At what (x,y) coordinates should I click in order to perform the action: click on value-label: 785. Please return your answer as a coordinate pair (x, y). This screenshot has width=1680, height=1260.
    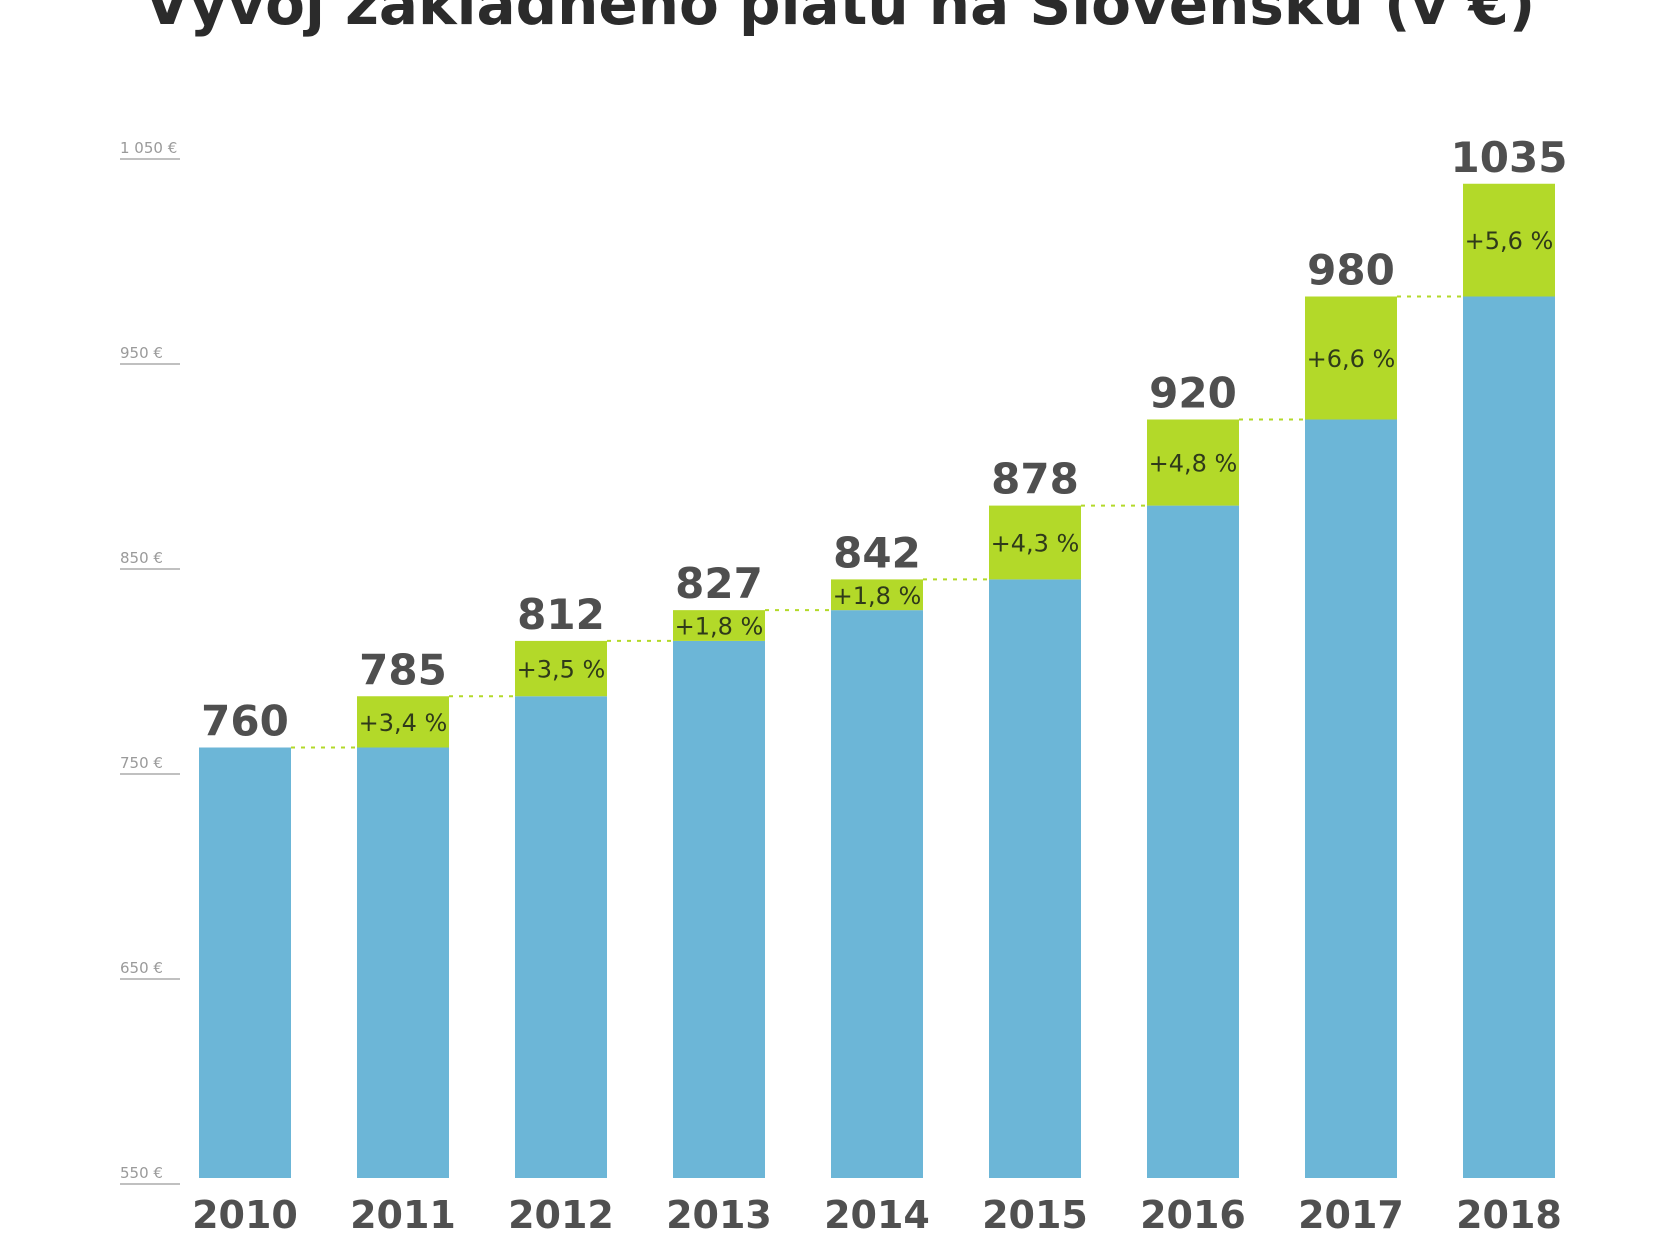
    Looking at the image, I should click on (403, 669).